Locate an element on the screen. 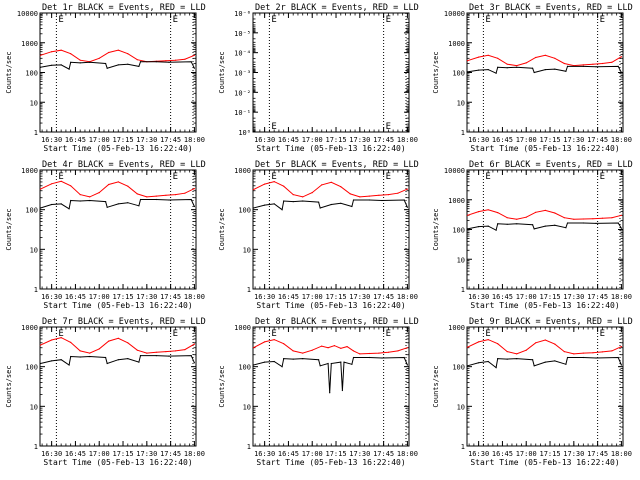 This screenshot has width=640, height=480. x-tick-label: 16:45 is located at coordinates (502, 297).